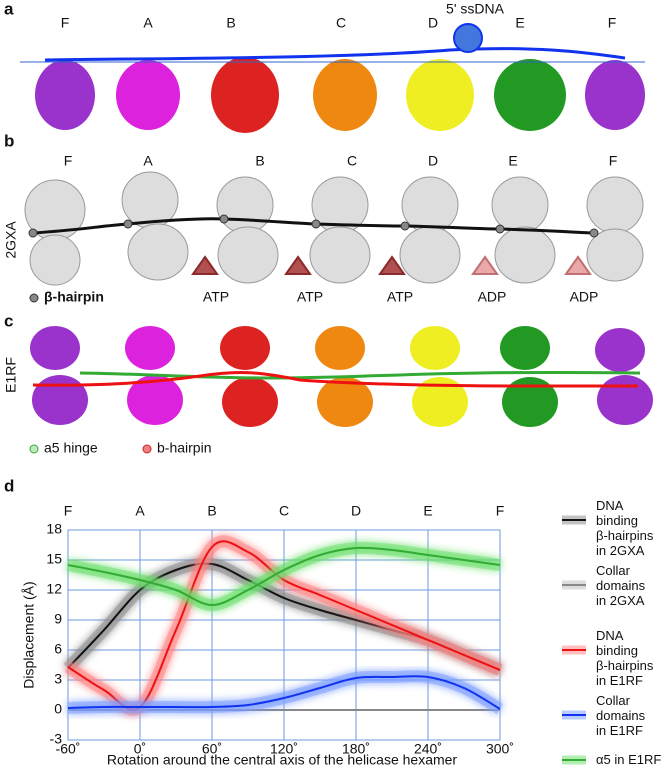  What do you see at coordinates (332, 78) in the screenshot?
I see `protein-row-a` at bounding box center [332, 78].